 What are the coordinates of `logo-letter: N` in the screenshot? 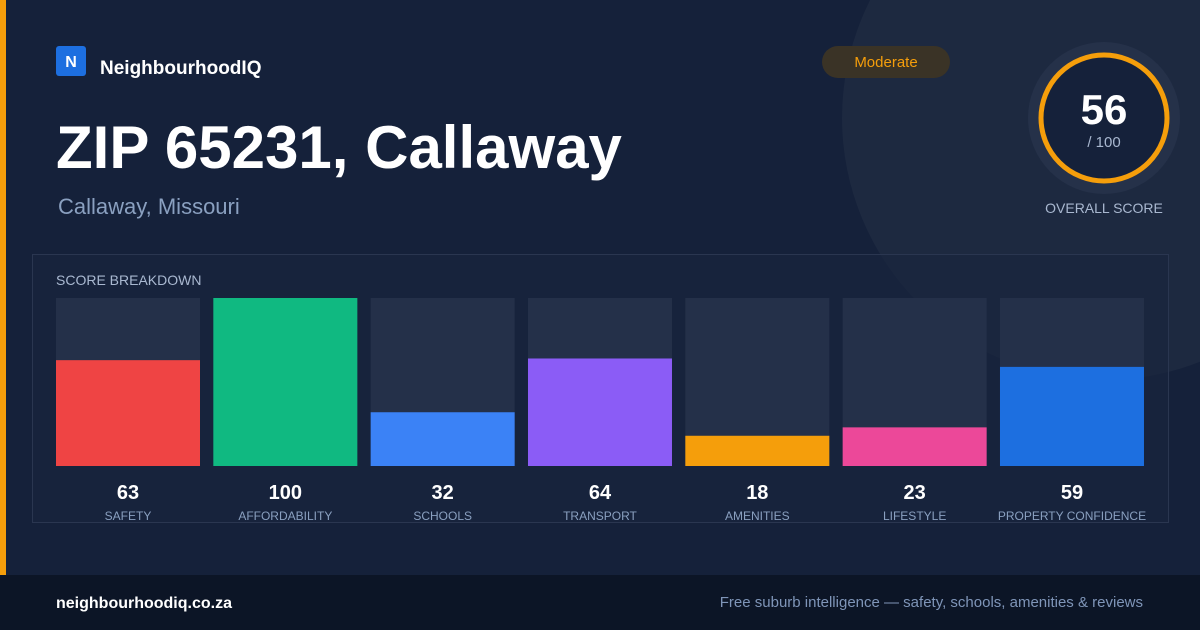 It's located at (71, 62).